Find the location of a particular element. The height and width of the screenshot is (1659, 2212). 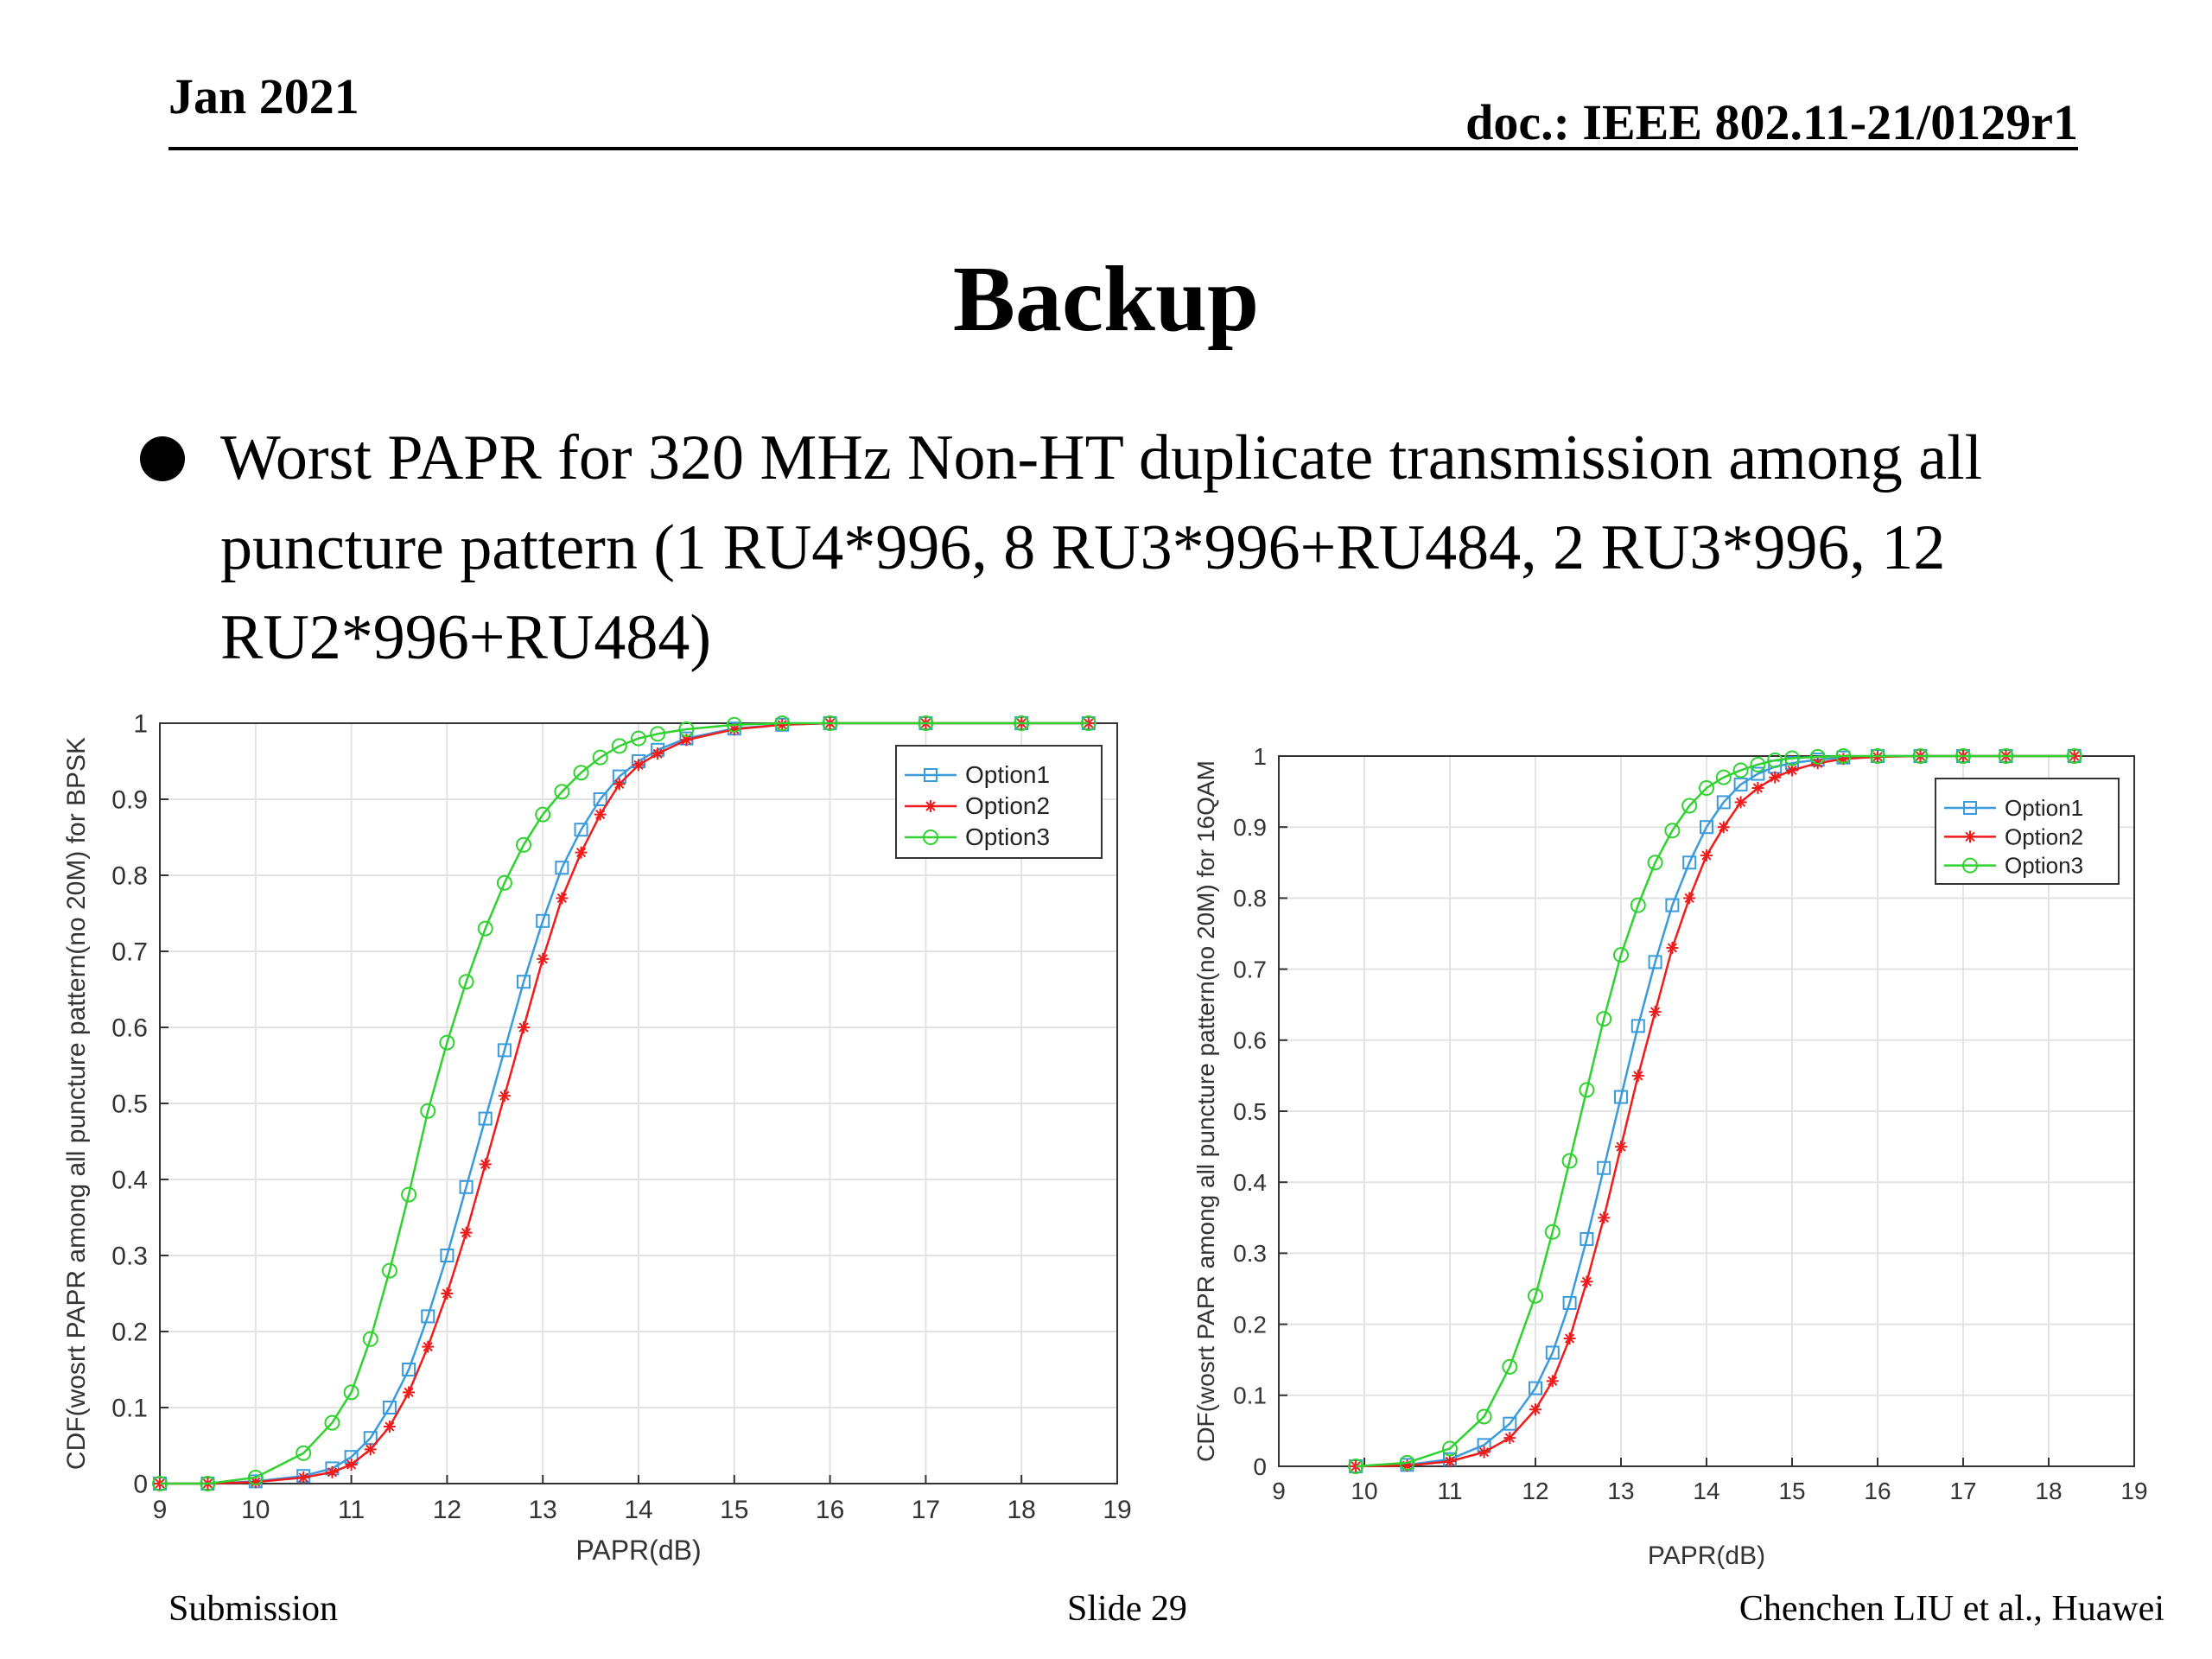

y-tick-label: 0.6 is located at coordinates (129, 1028).